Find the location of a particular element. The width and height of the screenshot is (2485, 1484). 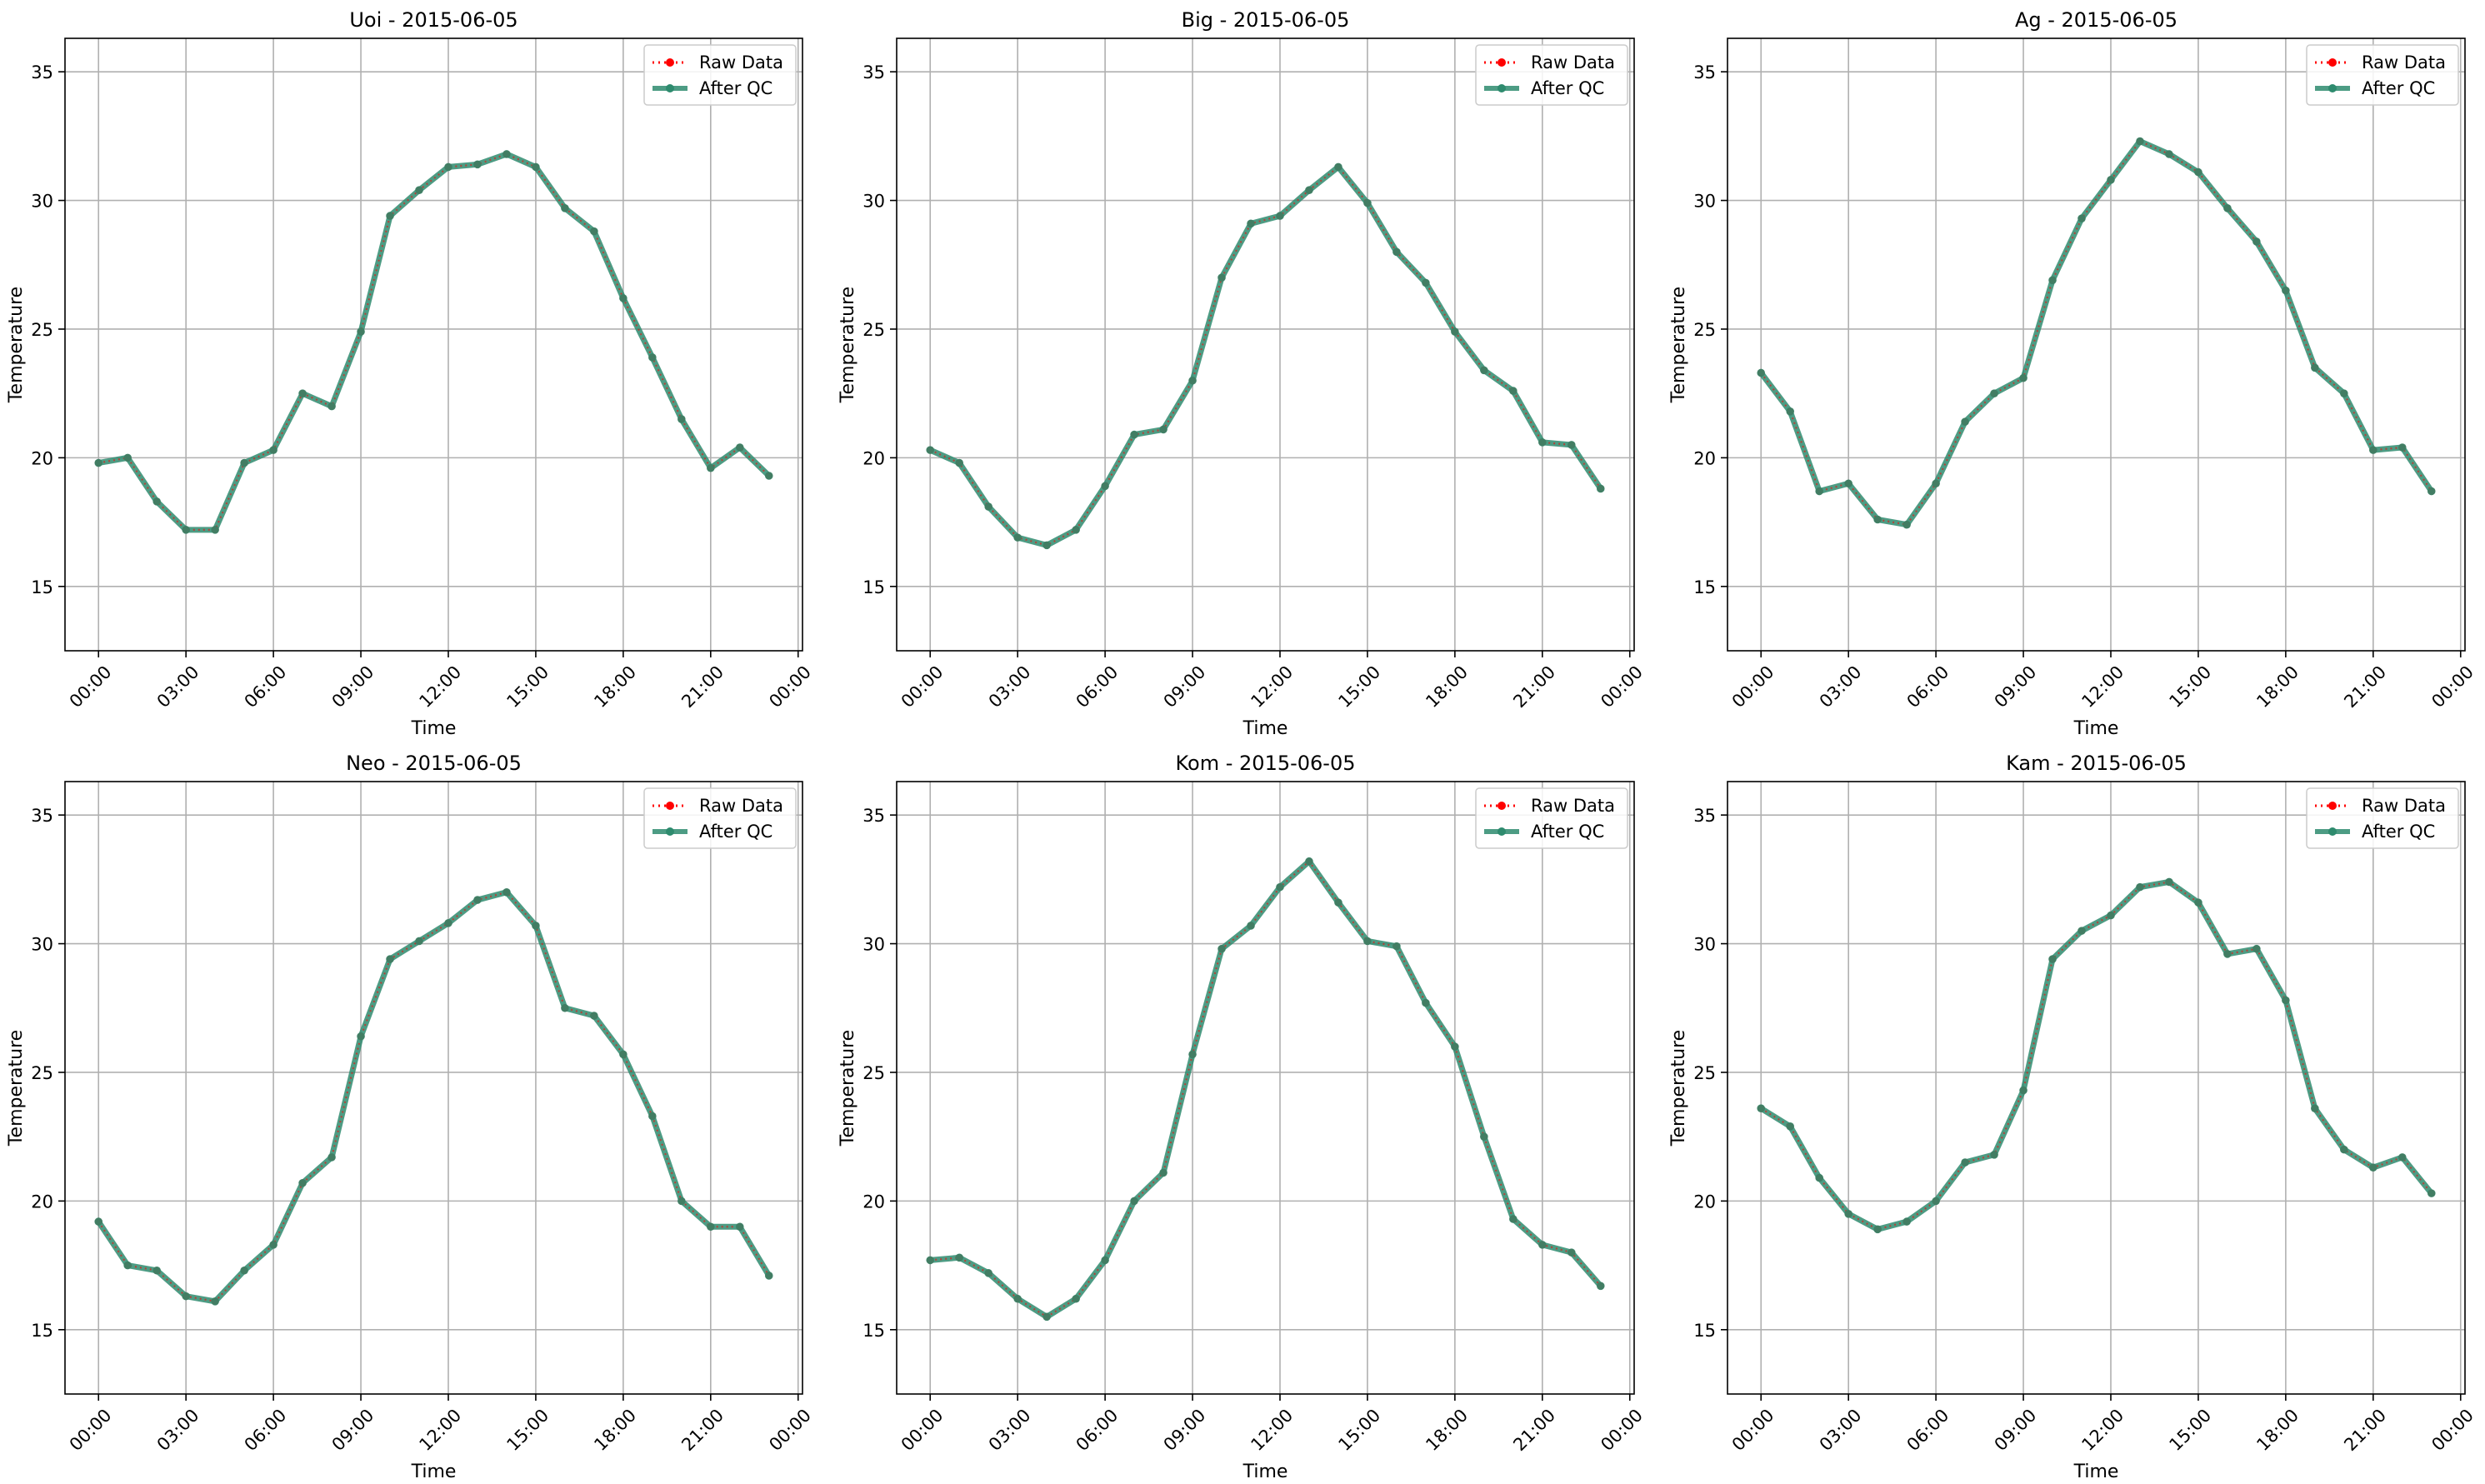

subplot-title: Kam - 2015-06-05 is located at coordinates (2096, 764).